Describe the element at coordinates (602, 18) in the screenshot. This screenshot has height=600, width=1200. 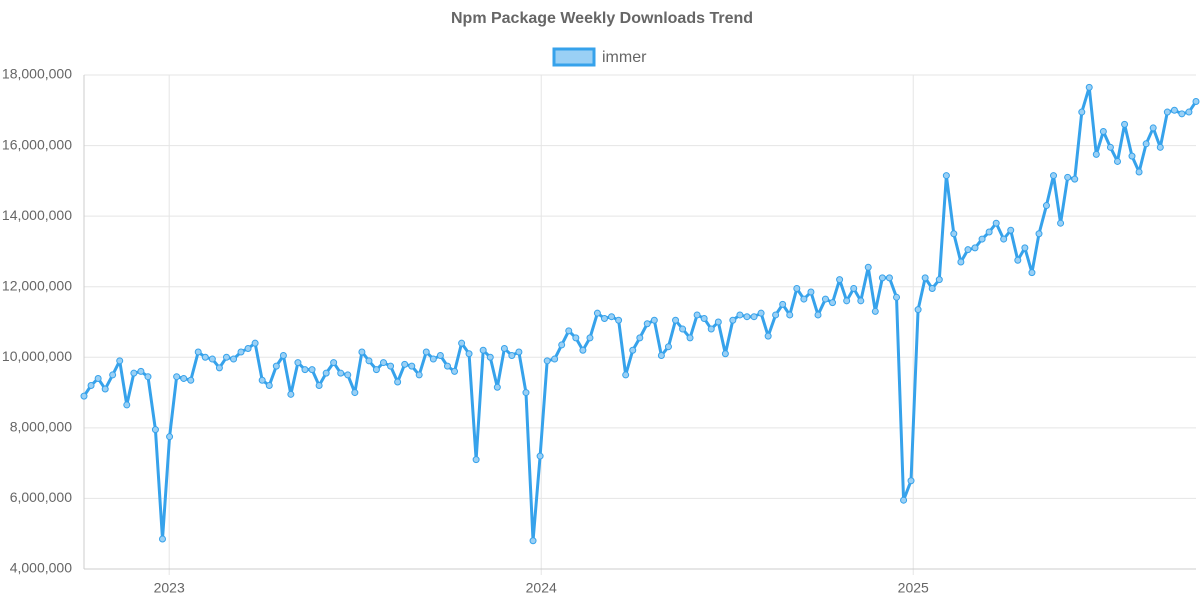
I see `chart-title: Npm Package Weekly Downloads Trend` at that location.